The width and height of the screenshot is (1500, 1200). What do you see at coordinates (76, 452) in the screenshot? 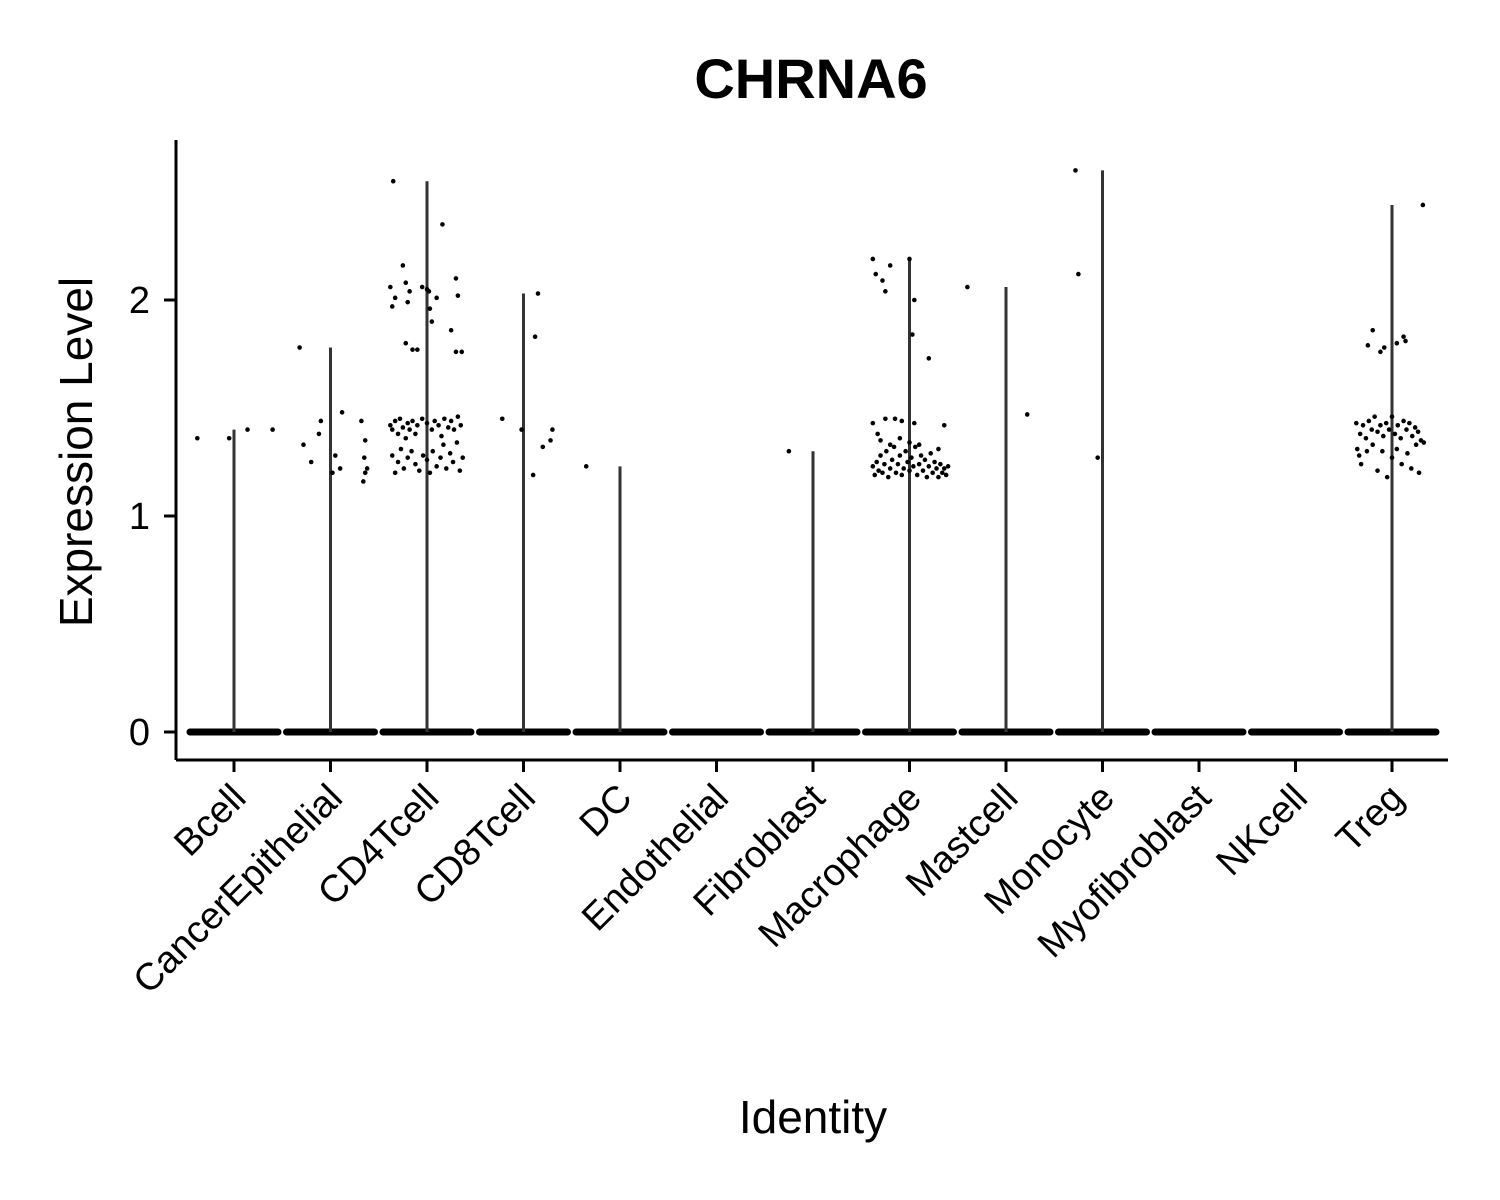
I see `y-axis-title: Expression Level` at bounding box center [76, 452].